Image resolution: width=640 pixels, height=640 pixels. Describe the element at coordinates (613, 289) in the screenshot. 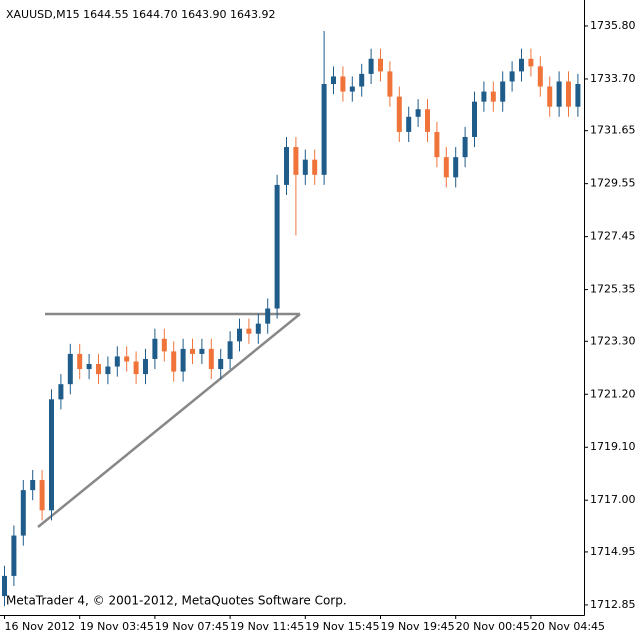

I see `y-tick-label: 1725.35` at that location.